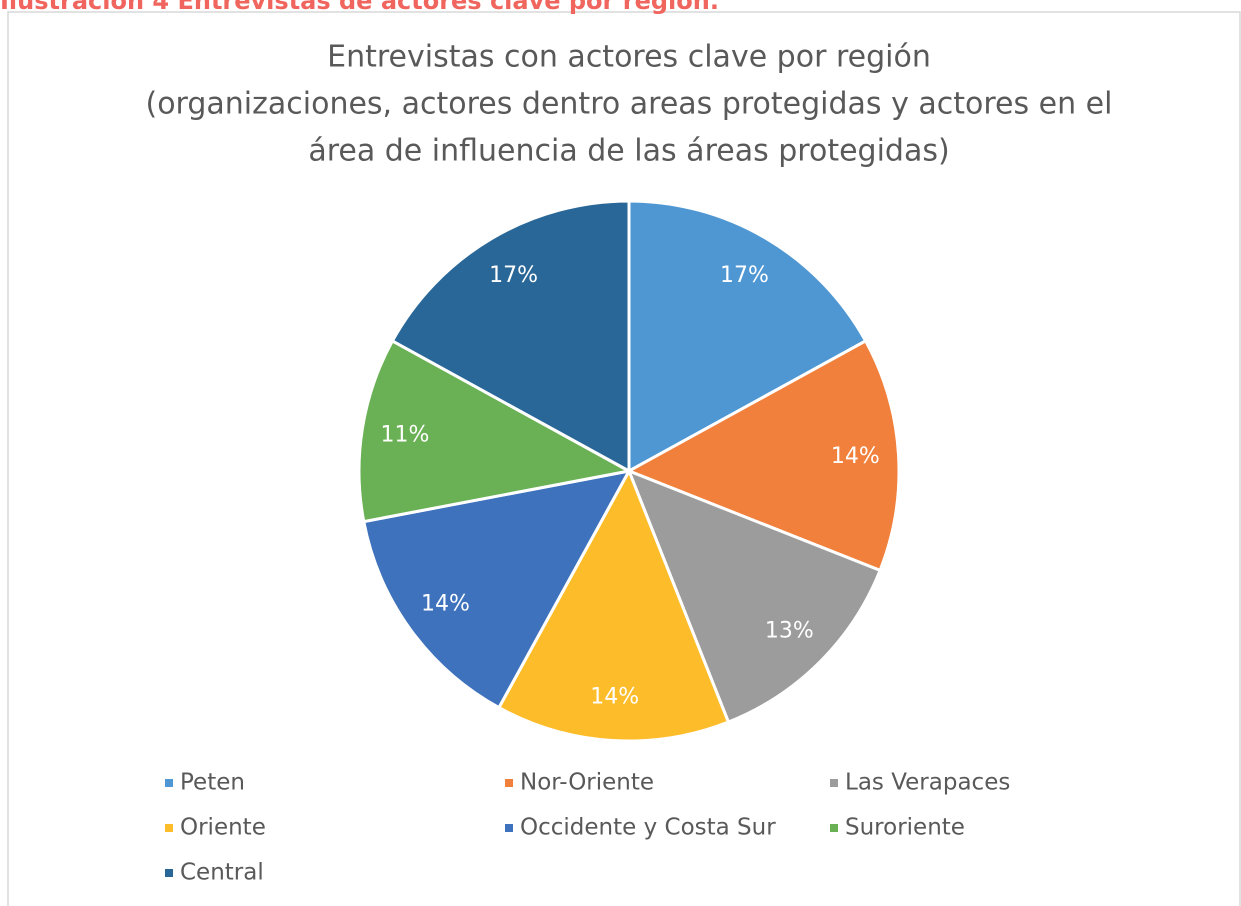 The image size is (1241, 906). I want to click on legend-label: Central, so click(222, 873).